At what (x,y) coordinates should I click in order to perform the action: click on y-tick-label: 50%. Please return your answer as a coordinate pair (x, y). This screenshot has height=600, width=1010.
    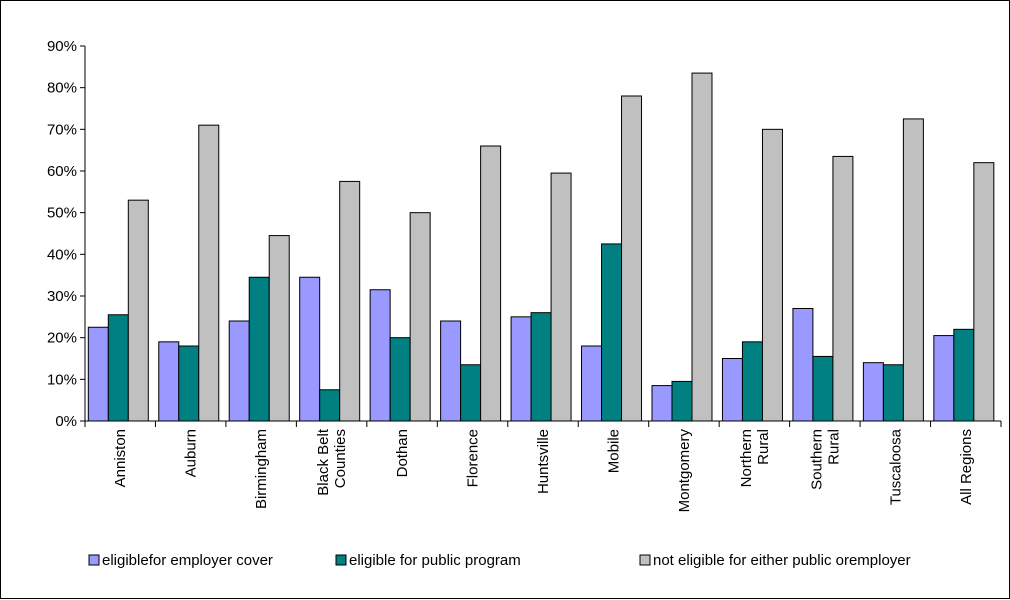
    Looking at the image, I should click on (62, 213).